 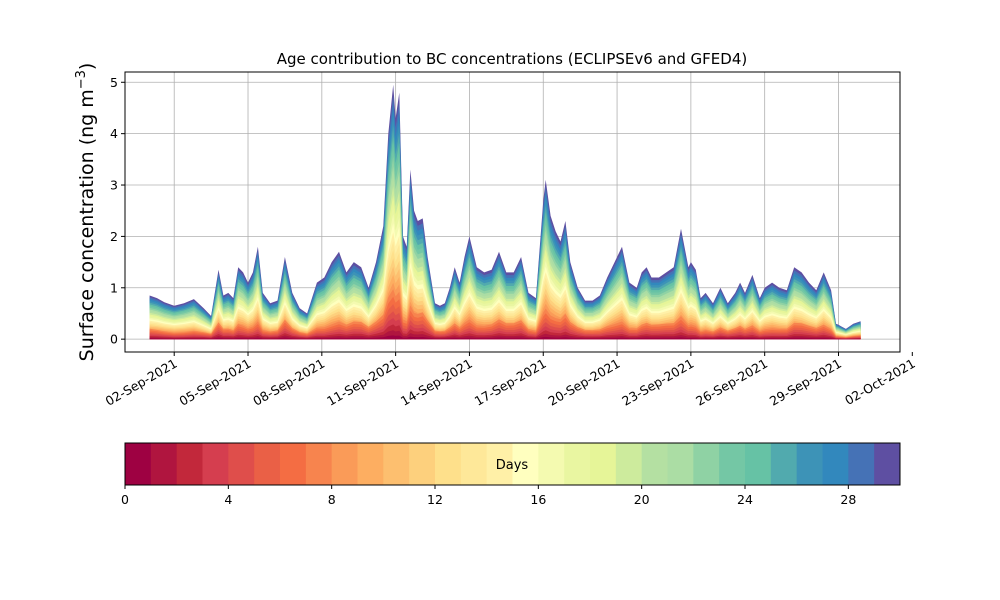 I want to click on colorbar-tick-label: 24, so click(x=745, y=499).